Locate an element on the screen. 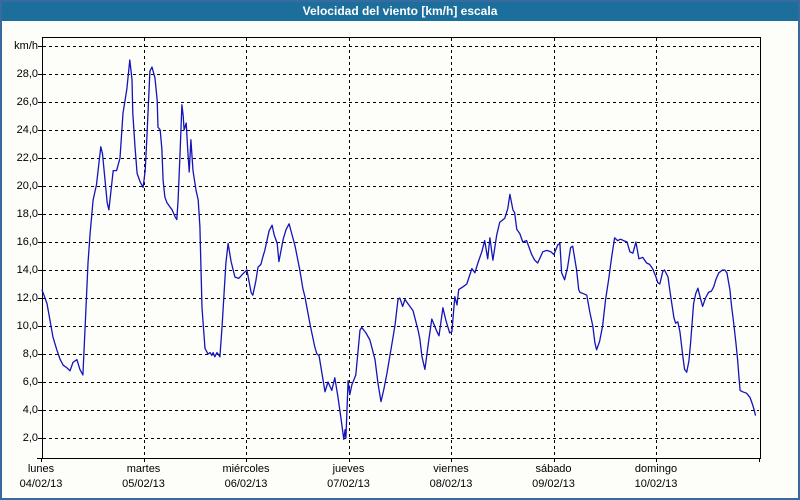  y-axis-tick-label: 22,0 is located at coordinates (27, 158).